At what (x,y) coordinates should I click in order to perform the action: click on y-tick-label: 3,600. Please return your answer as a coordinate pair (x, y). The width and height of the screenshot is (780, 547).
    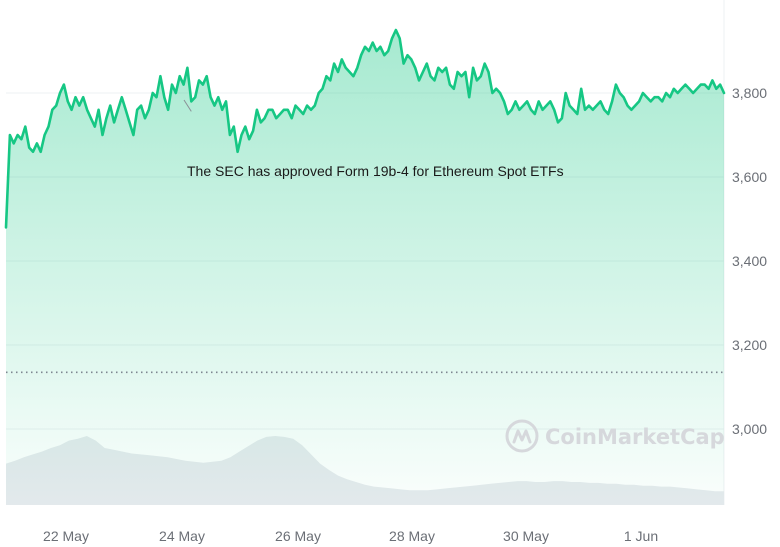
    Looking at the image, I should click on (749, 177).